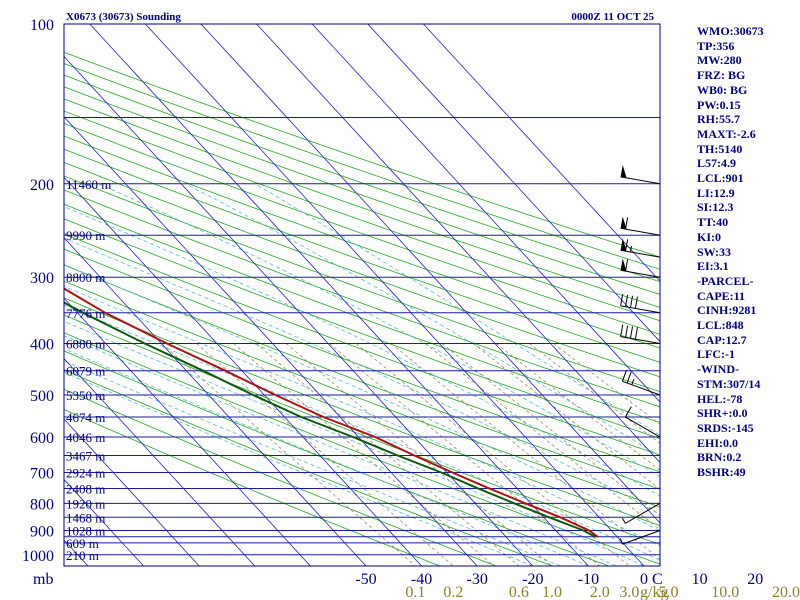 The width and height of the screenshot is (800, 600). Describe the element at coordinates (365, 579) in the screenshot. I see `temp-tick-label: -50` at that location.